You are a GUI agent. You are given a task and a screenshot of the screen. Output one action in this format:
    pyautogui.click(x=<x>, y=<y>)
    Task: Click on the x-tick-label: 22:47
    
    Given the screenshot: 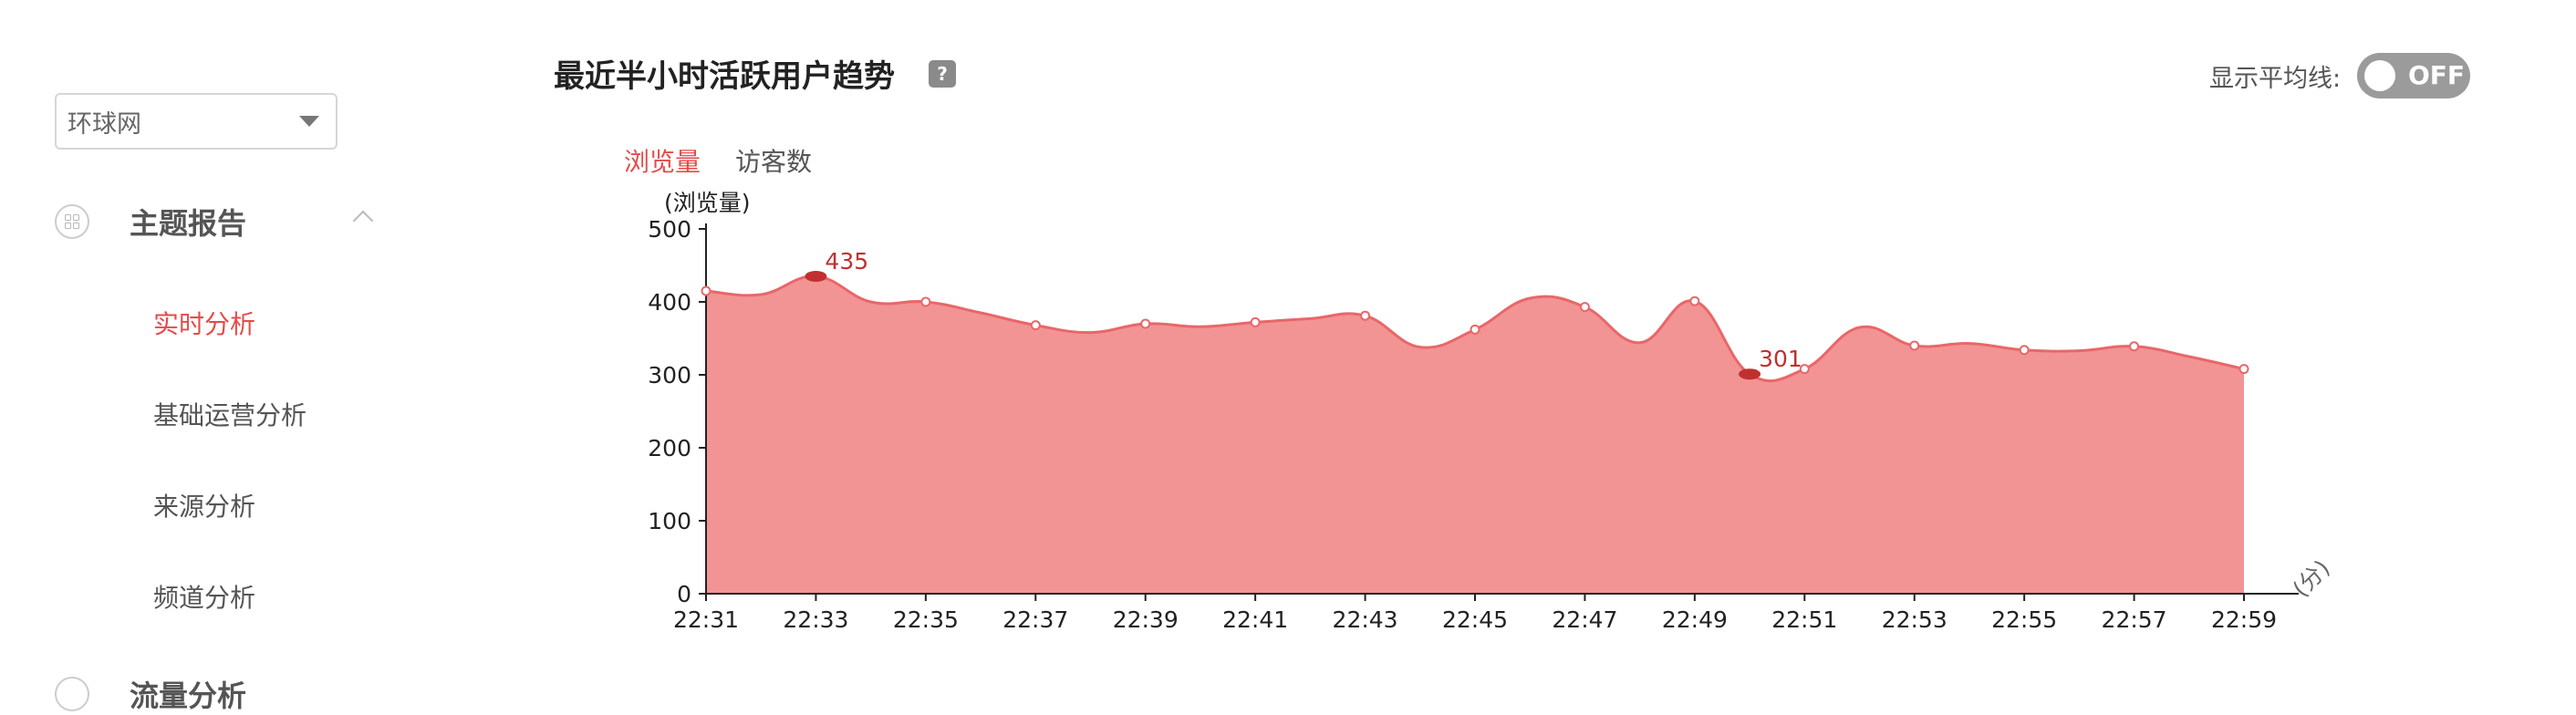 What is the action you would take?
    pyautogui.click(x=1584, y=619)
    